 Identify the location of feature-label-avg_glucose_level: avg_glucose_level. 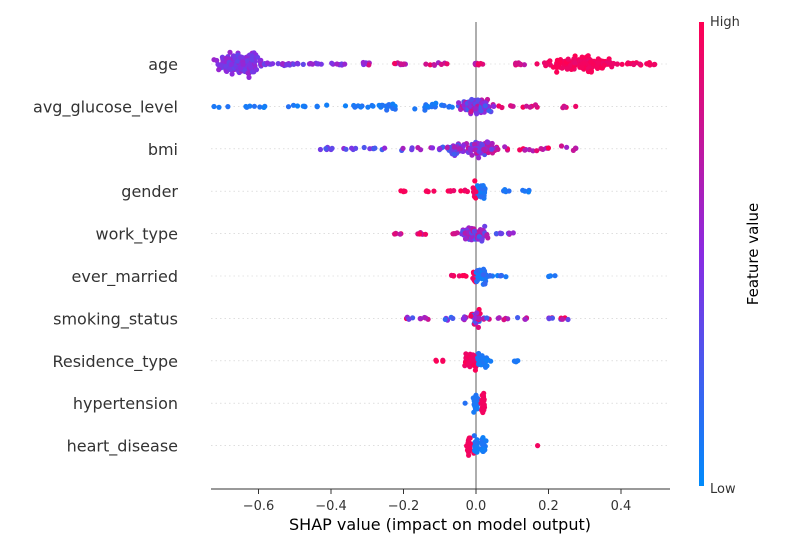
(105, 107).